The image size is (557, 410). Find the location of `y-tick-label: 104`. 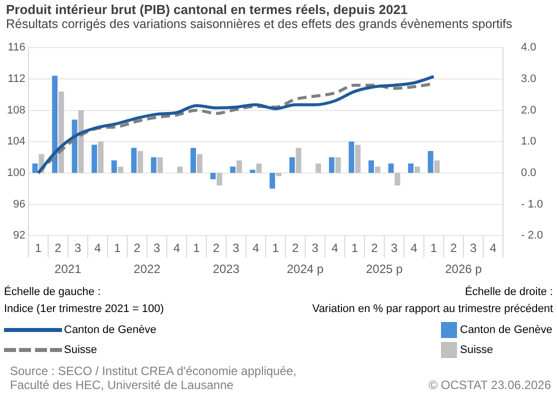

y-tick-label: 104 is located at coordinates (16, 142).